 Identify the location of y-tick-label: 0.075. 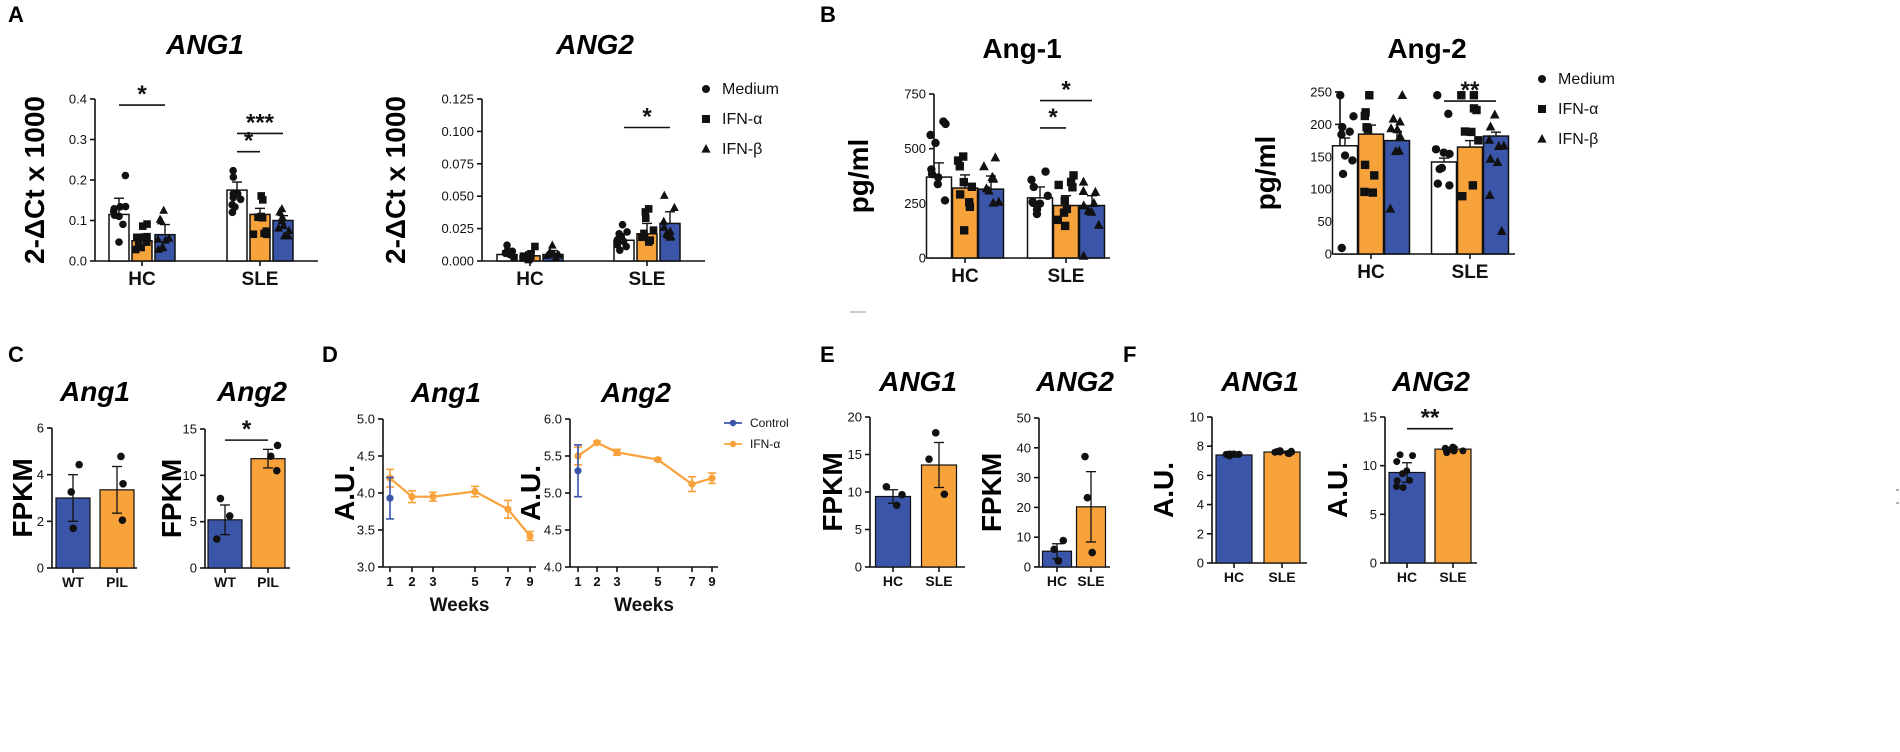
(457, 163).